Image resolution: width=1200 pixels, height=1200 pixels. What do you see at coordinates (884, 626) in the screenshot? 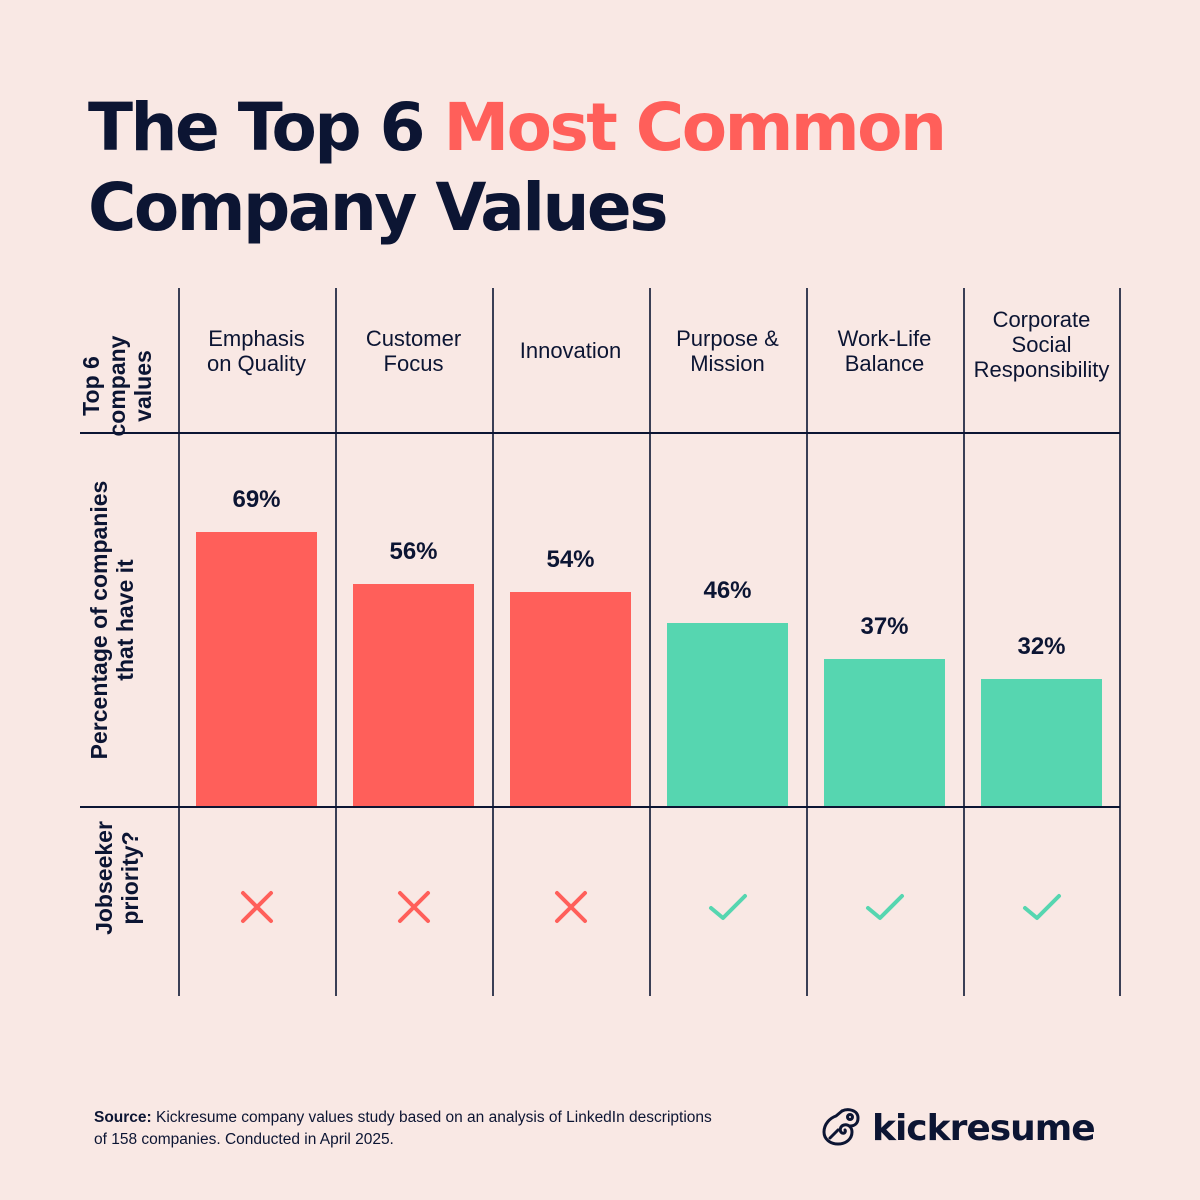
I see `bar-value-label: 37%` at bounding box center [884, 626].